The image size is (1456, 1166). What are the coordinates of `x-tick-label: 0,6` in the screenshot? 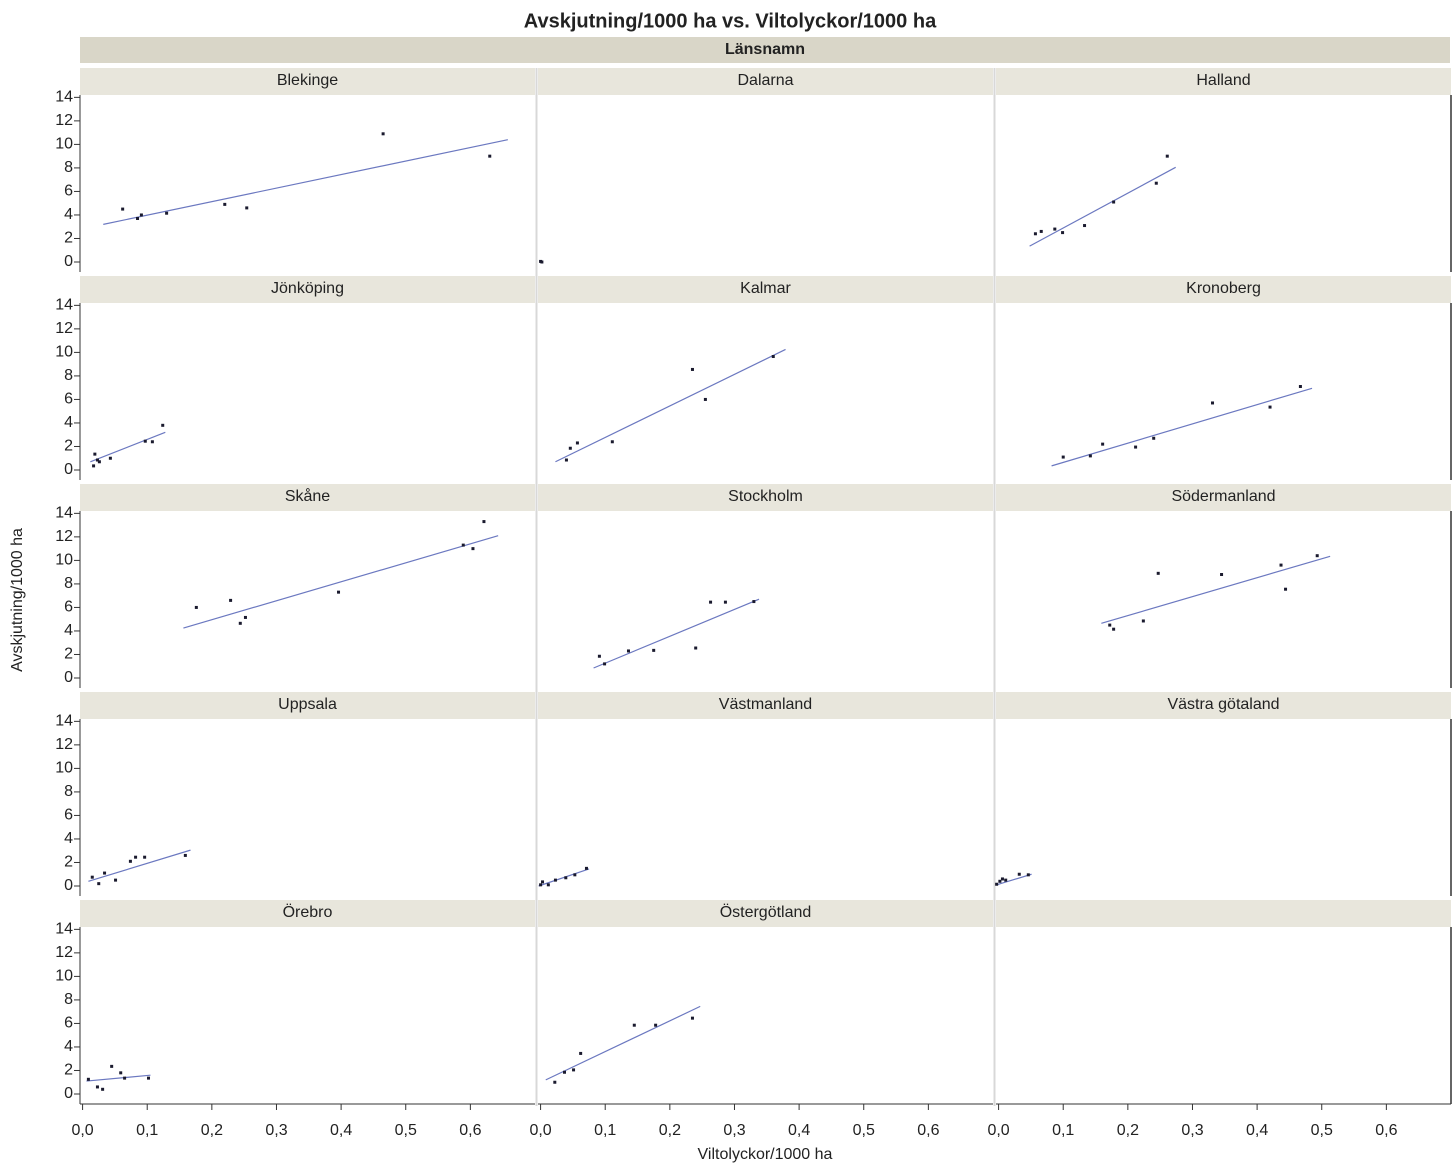 It's located at (928, 1130).